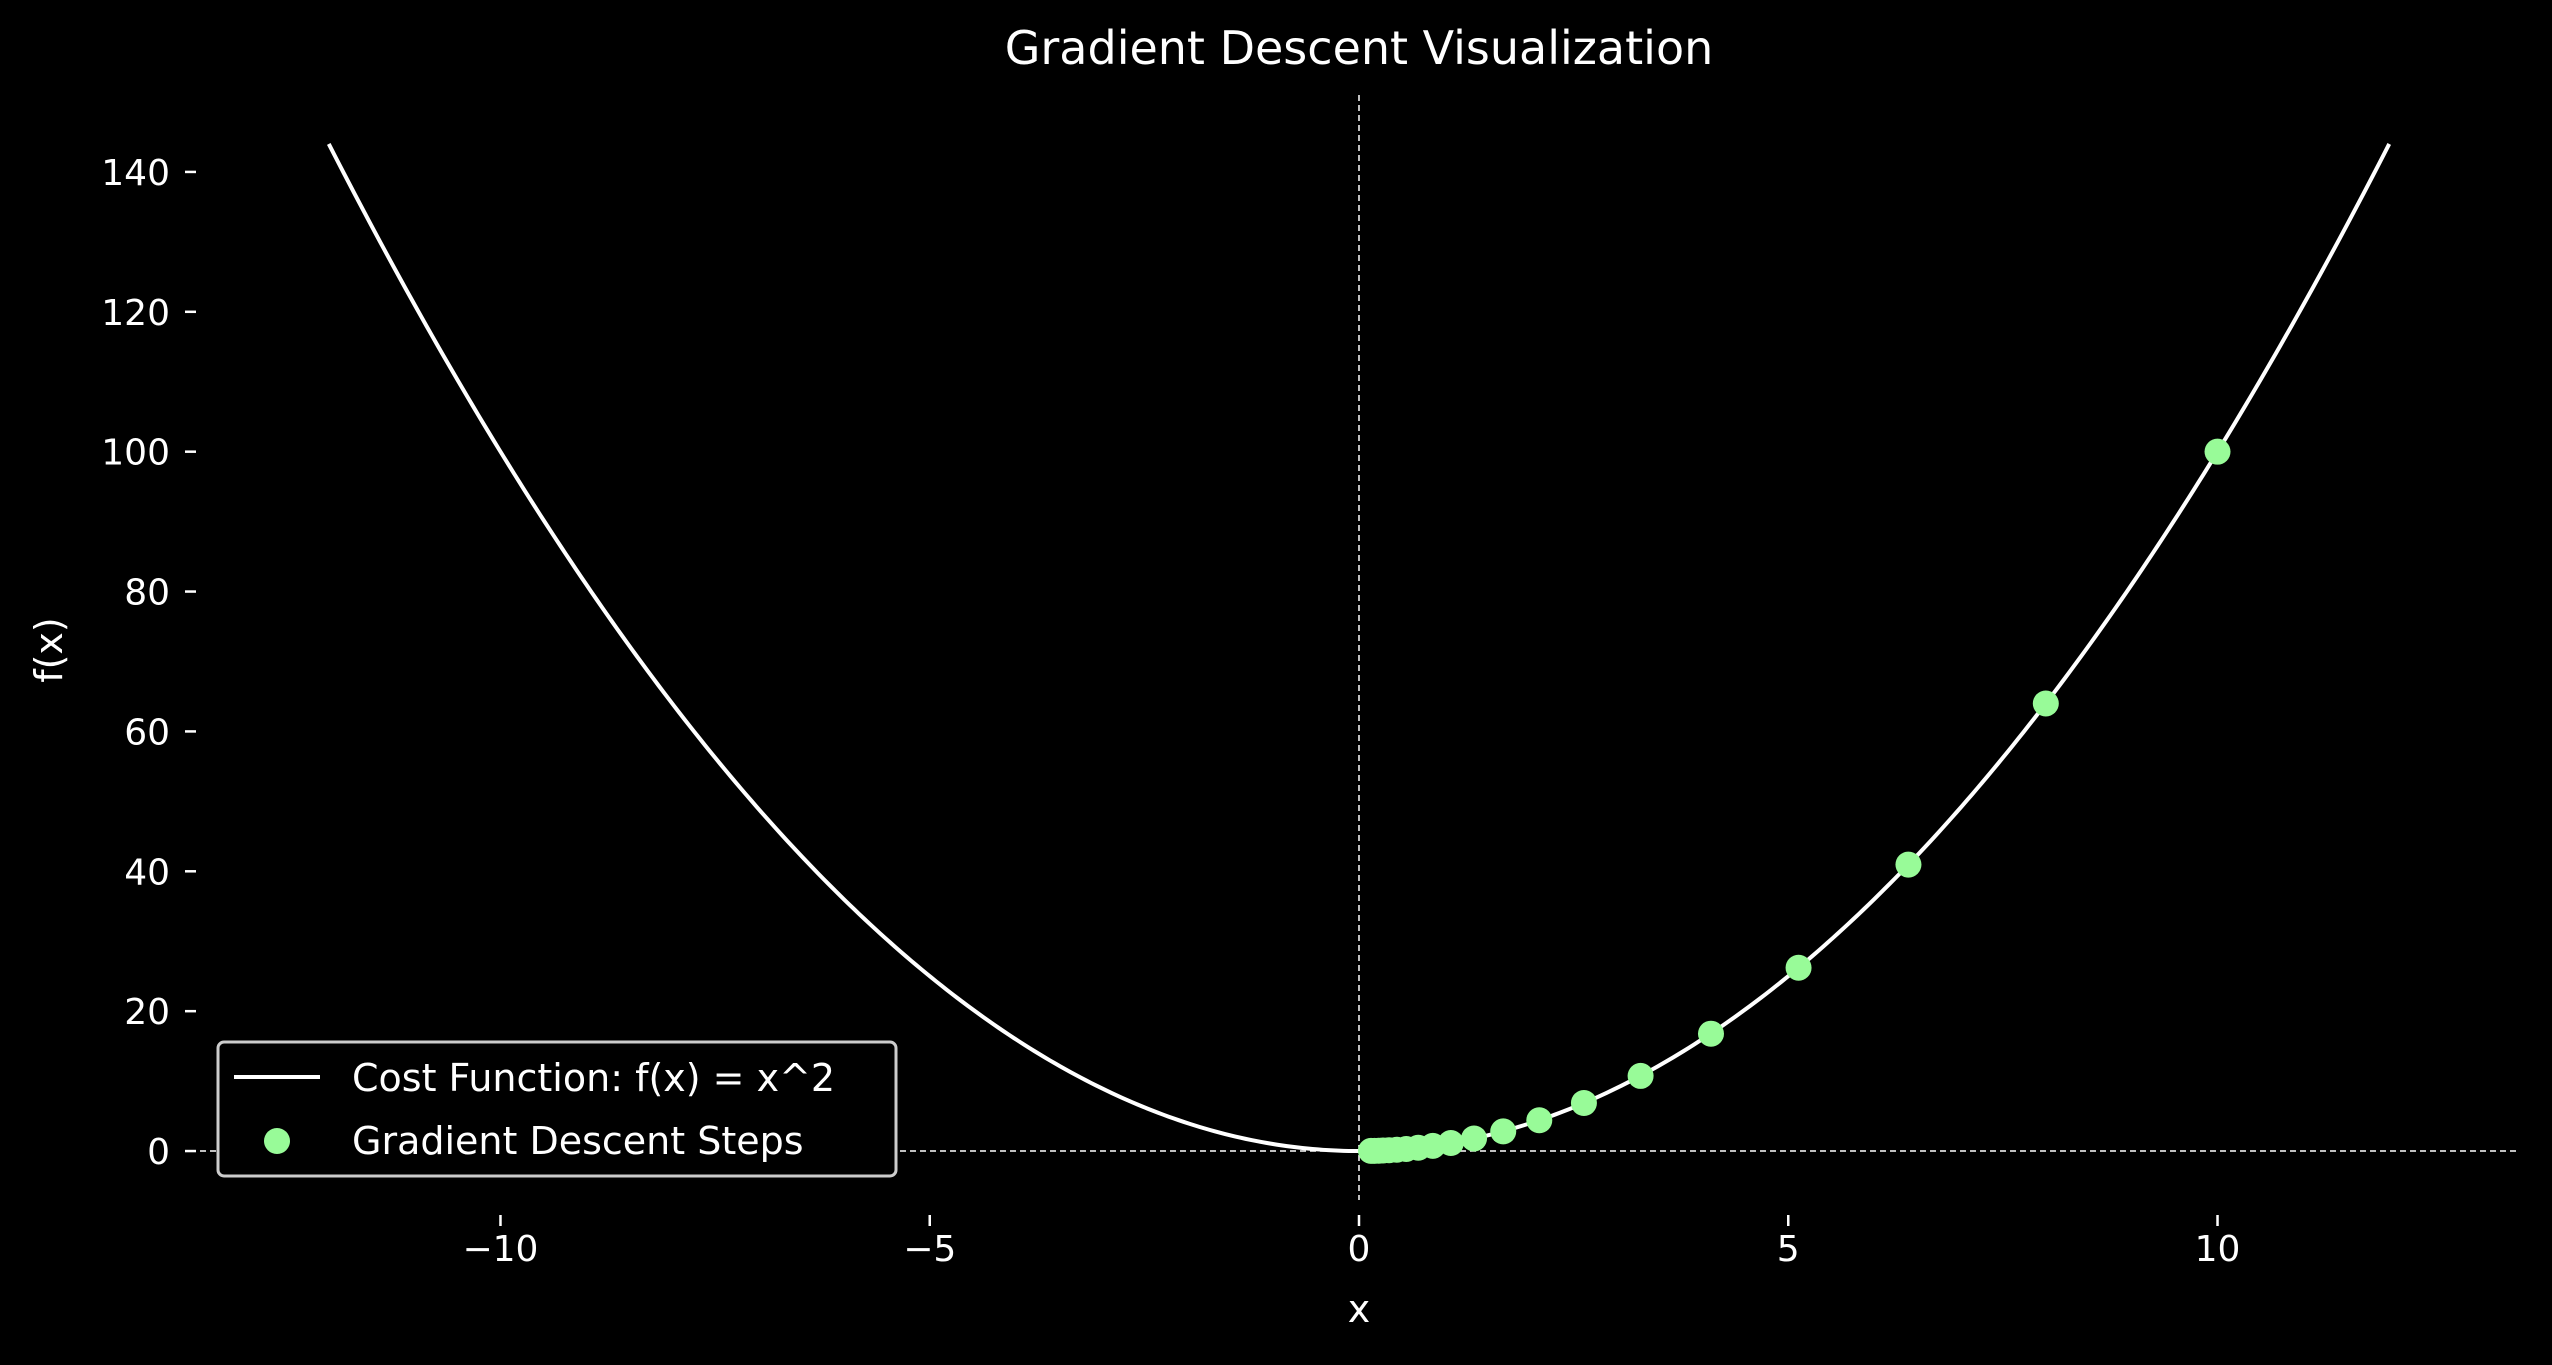 Image resolution: width=2552 pixels, height=1365 pixels. What do you see at coordinates (147, 1012) in the screenshot?
I see `y-tick-label: 20` at bounding box center [147, 1012].